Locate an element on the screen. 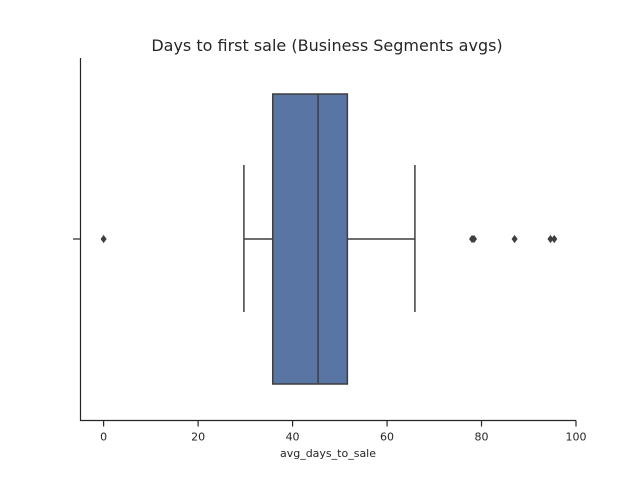  x-tick-label: 0 is located at coordinates (103, 437).